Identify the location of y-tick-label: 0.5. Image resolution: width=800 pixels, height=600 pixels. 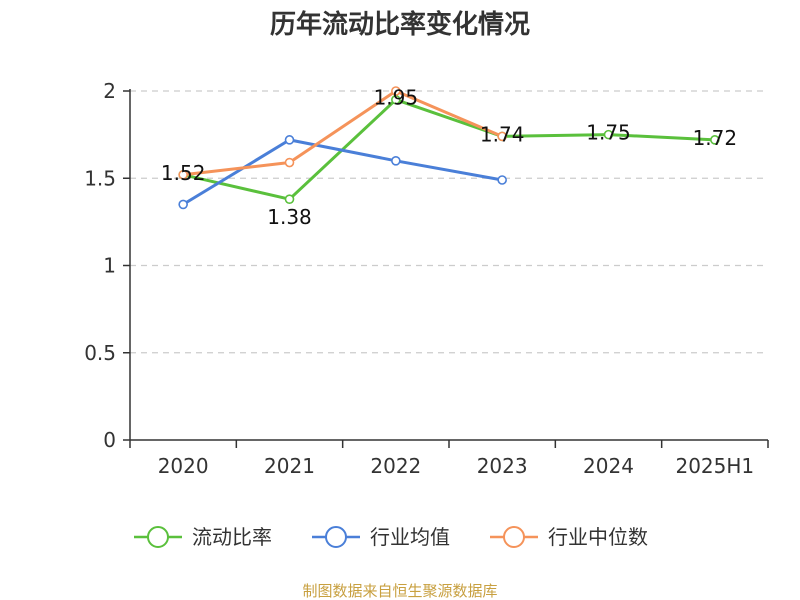
(100, 353).